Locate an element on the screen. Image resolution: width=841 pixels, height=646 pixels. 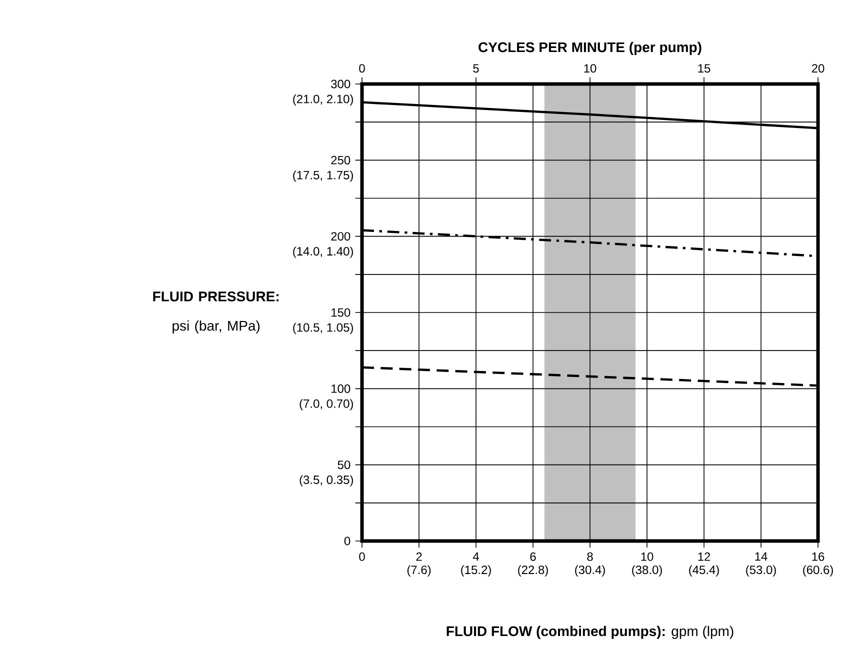
x-tick-label: 16 is located at coordinates (818, 556).